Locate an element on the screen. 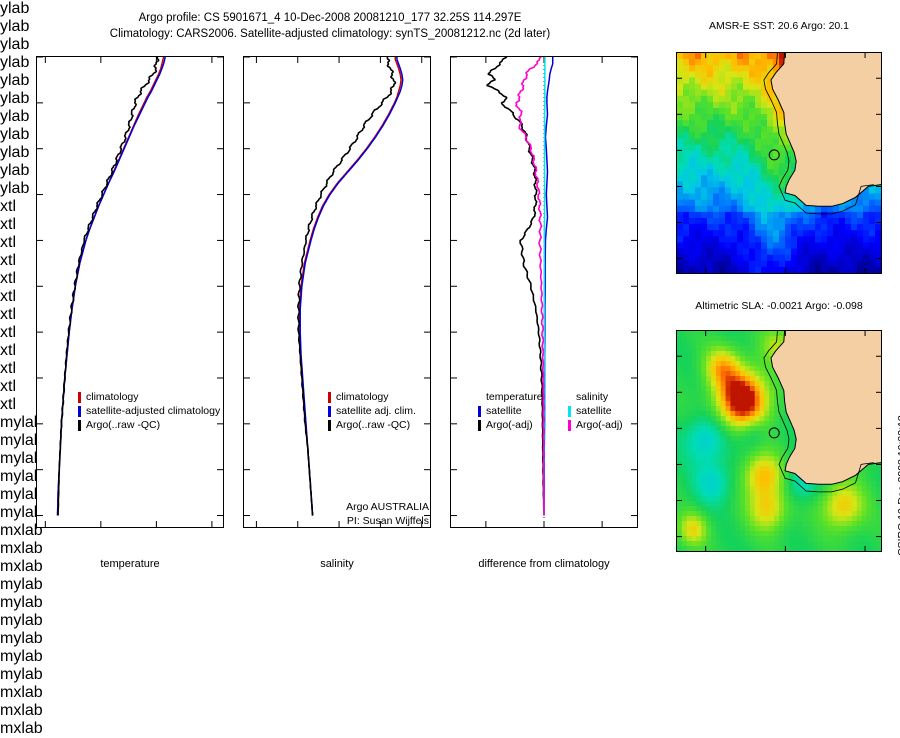 The height and width of the screenshot is (738, 900). series-climatology is located at coordinates (350, 286).